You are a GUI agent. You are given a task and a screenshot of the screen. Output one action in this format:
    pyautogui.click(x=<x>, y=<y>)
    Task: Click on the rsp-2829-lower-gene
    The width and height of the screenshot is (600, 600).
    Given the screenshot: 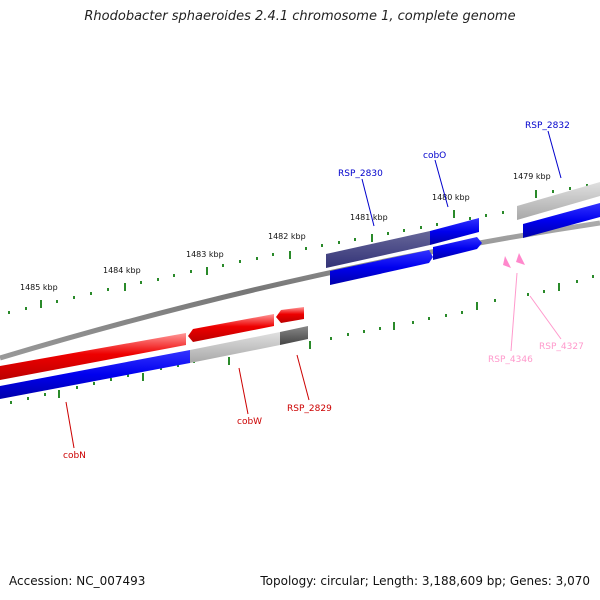 What is the action you would take?
    pyautogui.click(x=294, y=335)
    